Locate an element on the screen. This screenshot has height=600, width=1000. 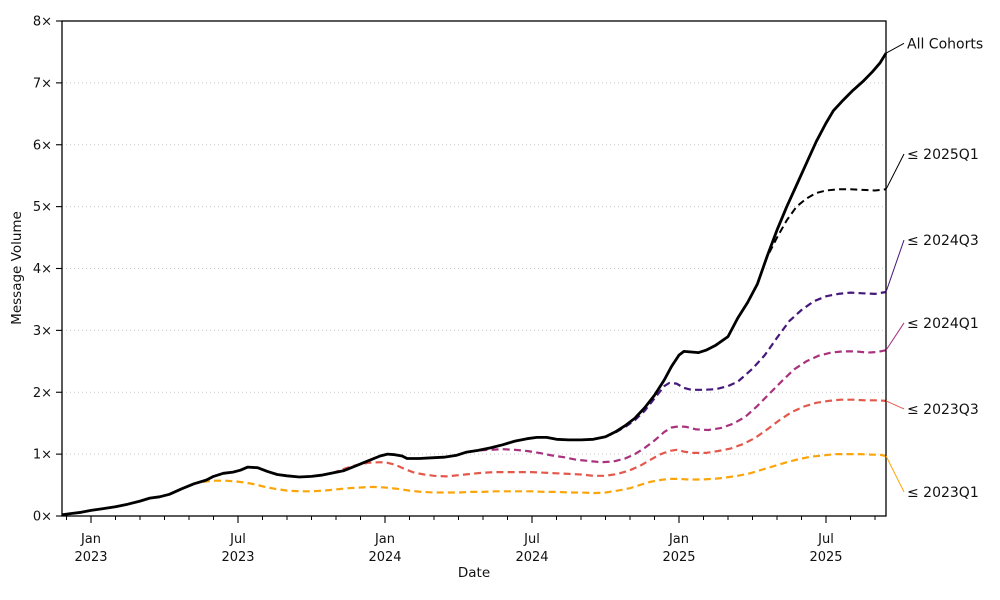
series-line-cohort-2023q3 is located at coordinates (604, 438).